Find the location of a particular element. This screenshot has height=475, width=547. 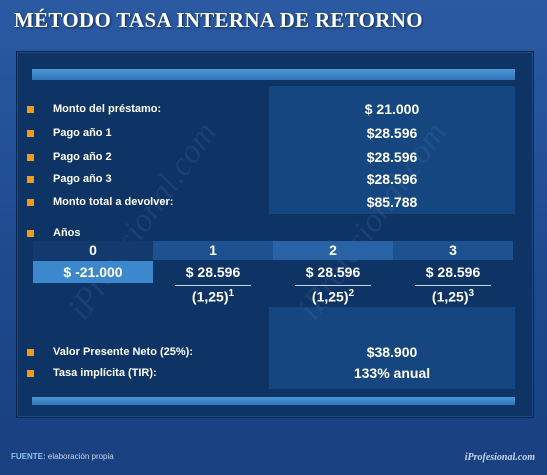

denominator-2: (1,25)2 is located at coordinates (333, 296).